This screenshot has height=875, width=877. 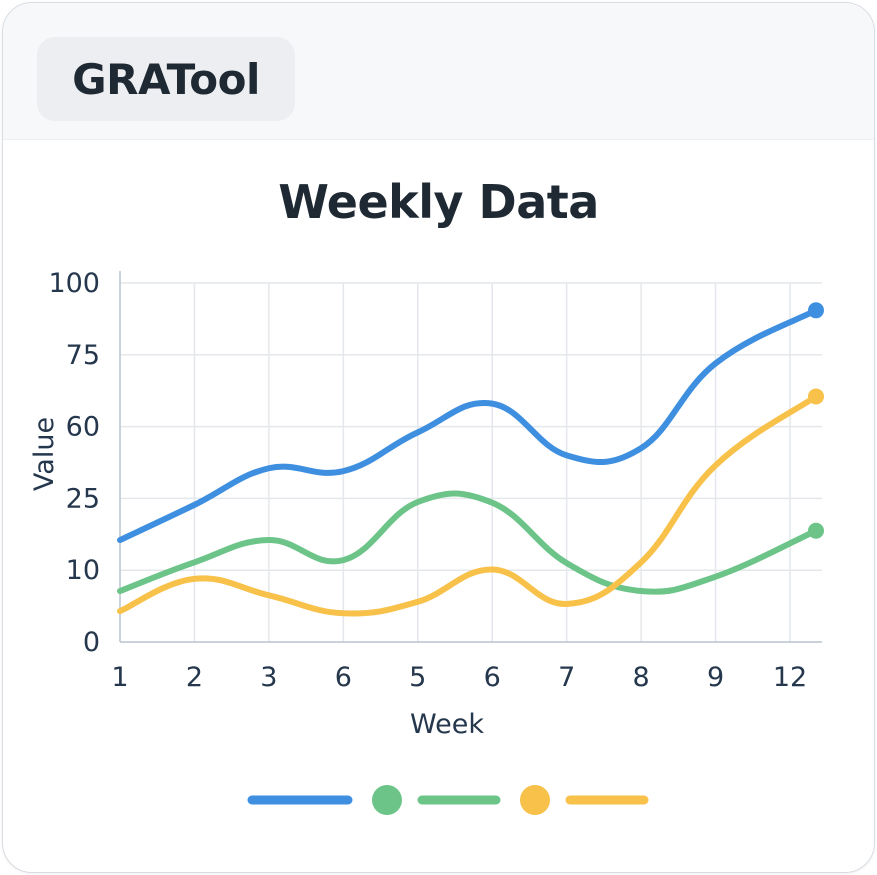 What do you see at coordinates (417, 677) in the screenshot?
I see `x-tick-label: 5` at bounding box center [417, 677].